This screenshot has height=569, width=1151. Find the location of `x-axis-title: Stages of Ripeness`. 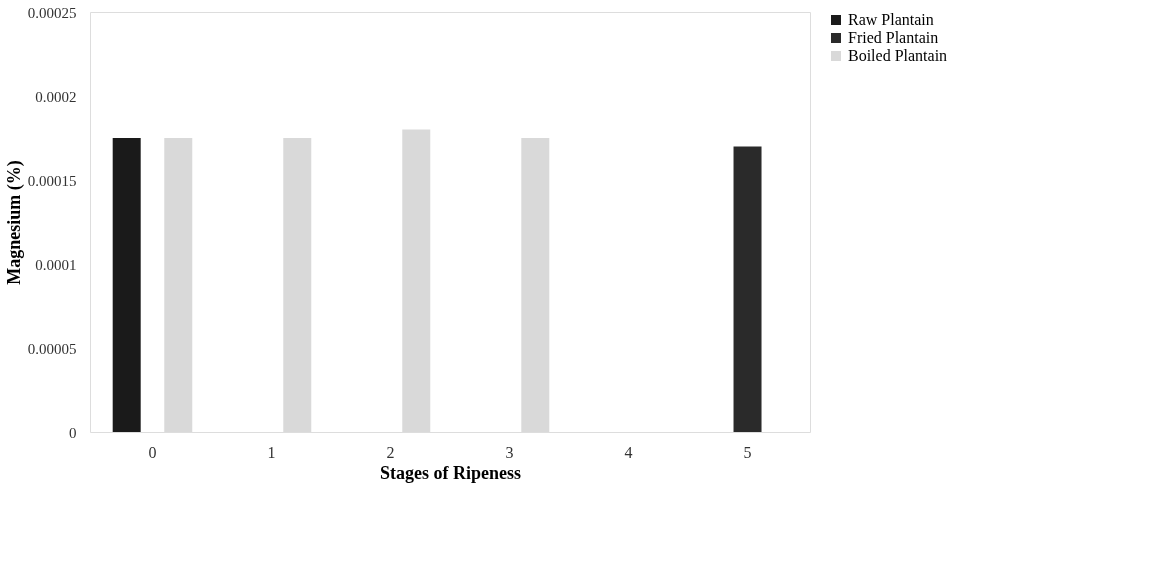

x-axis-title: Stages of Ripeness is located at coordinates (450, 472).